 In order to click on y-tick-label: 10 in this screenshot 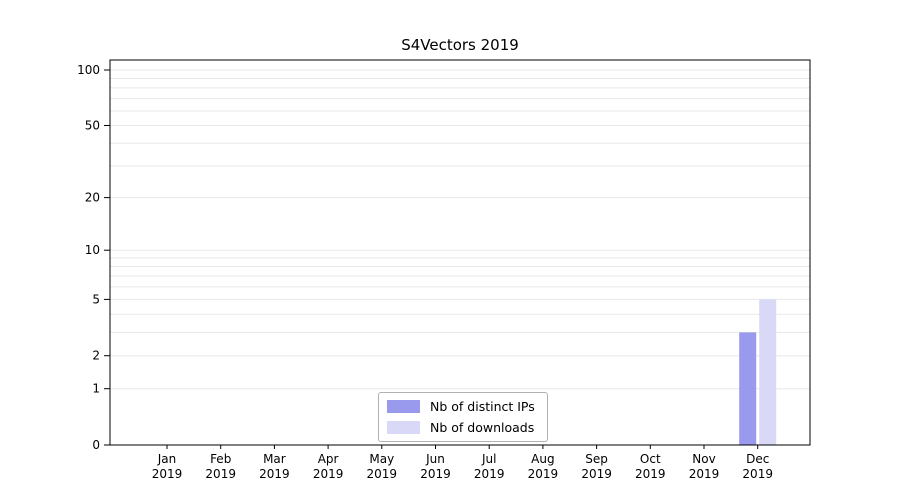, I will do `click(92, 250)`.